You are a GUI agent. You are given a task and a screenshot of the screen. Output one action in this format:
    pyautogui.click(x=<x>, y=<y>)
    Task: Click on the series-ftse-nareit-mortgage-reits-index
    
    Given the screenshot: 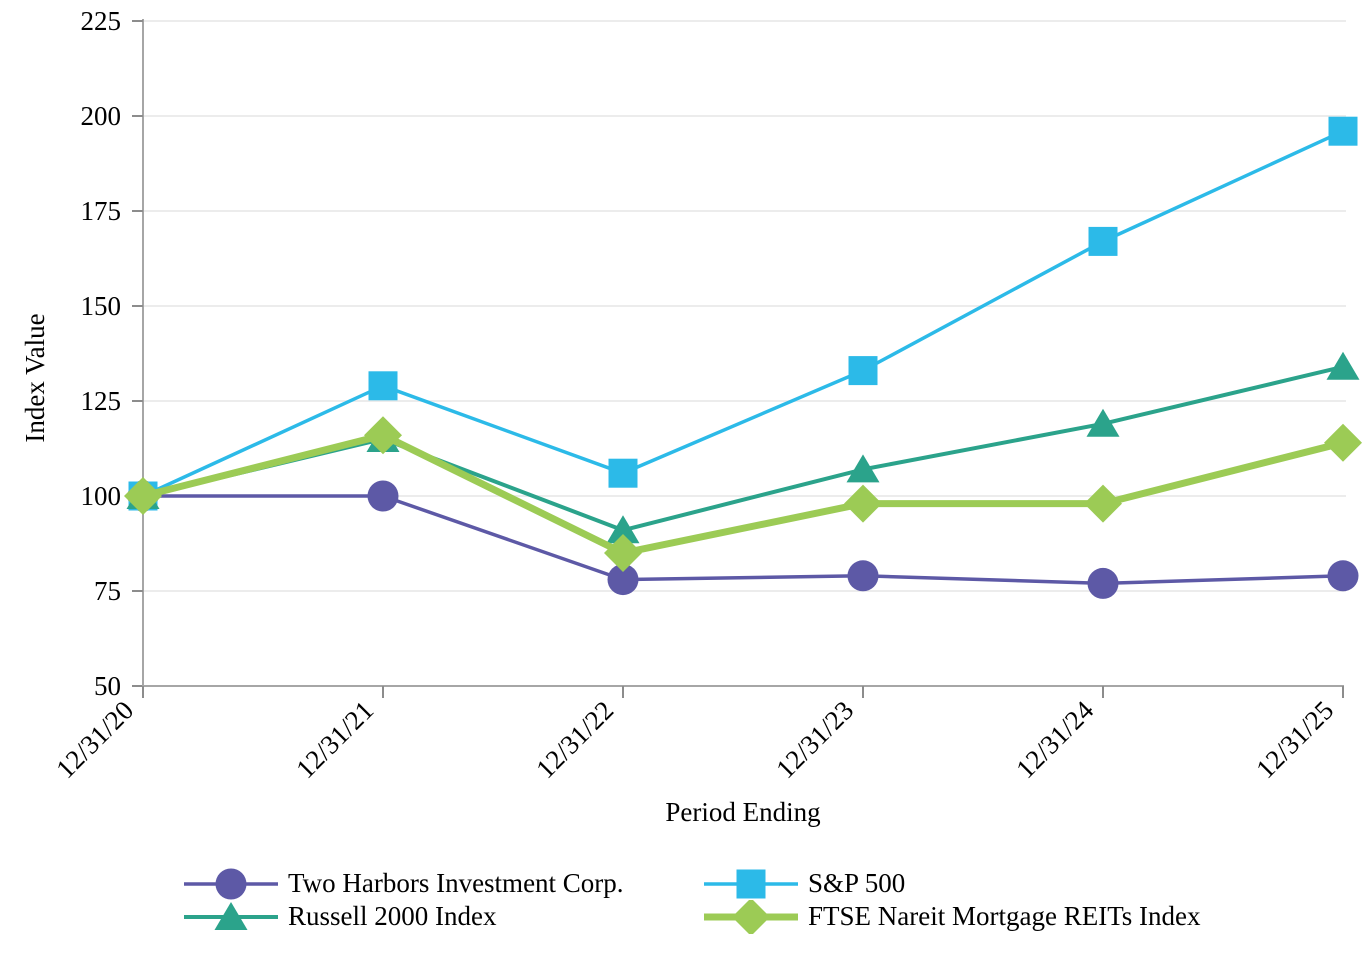 What is the action you would take?
    pyautogui.click(x=743, y=494)
    